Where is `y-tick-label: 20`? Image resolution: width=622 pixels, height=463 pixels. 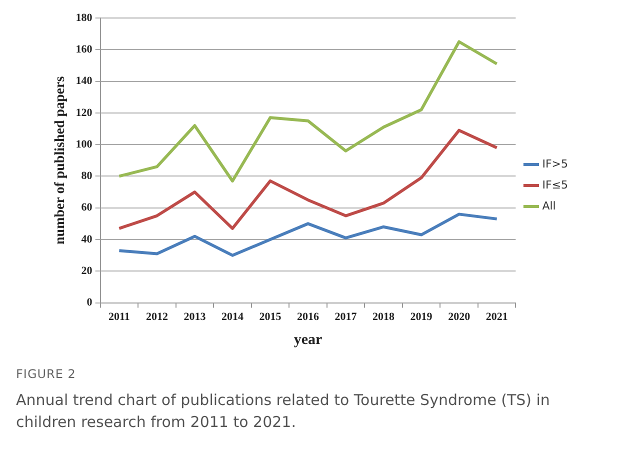
y-tick-label: 20 is located at coordinates (87, 271).